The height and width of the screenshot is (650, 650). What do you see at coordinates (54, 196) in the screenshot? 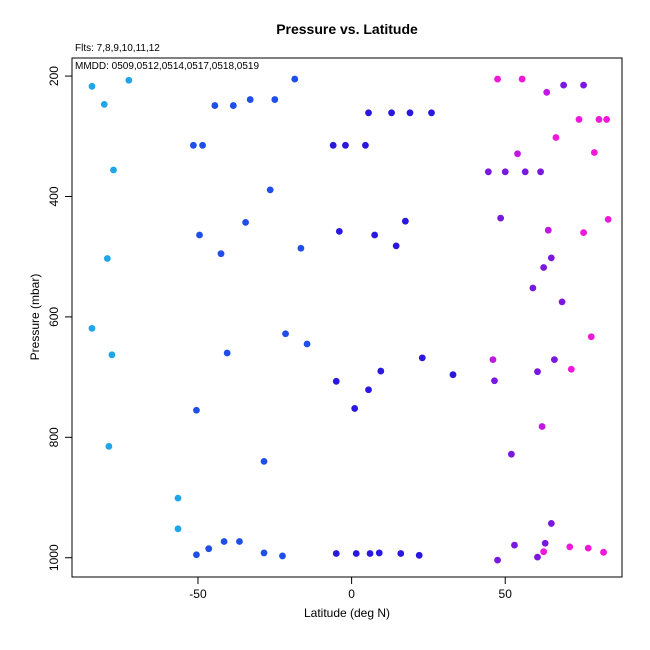
I see `y-tick-label: 400` at bounding box center [54, 196].